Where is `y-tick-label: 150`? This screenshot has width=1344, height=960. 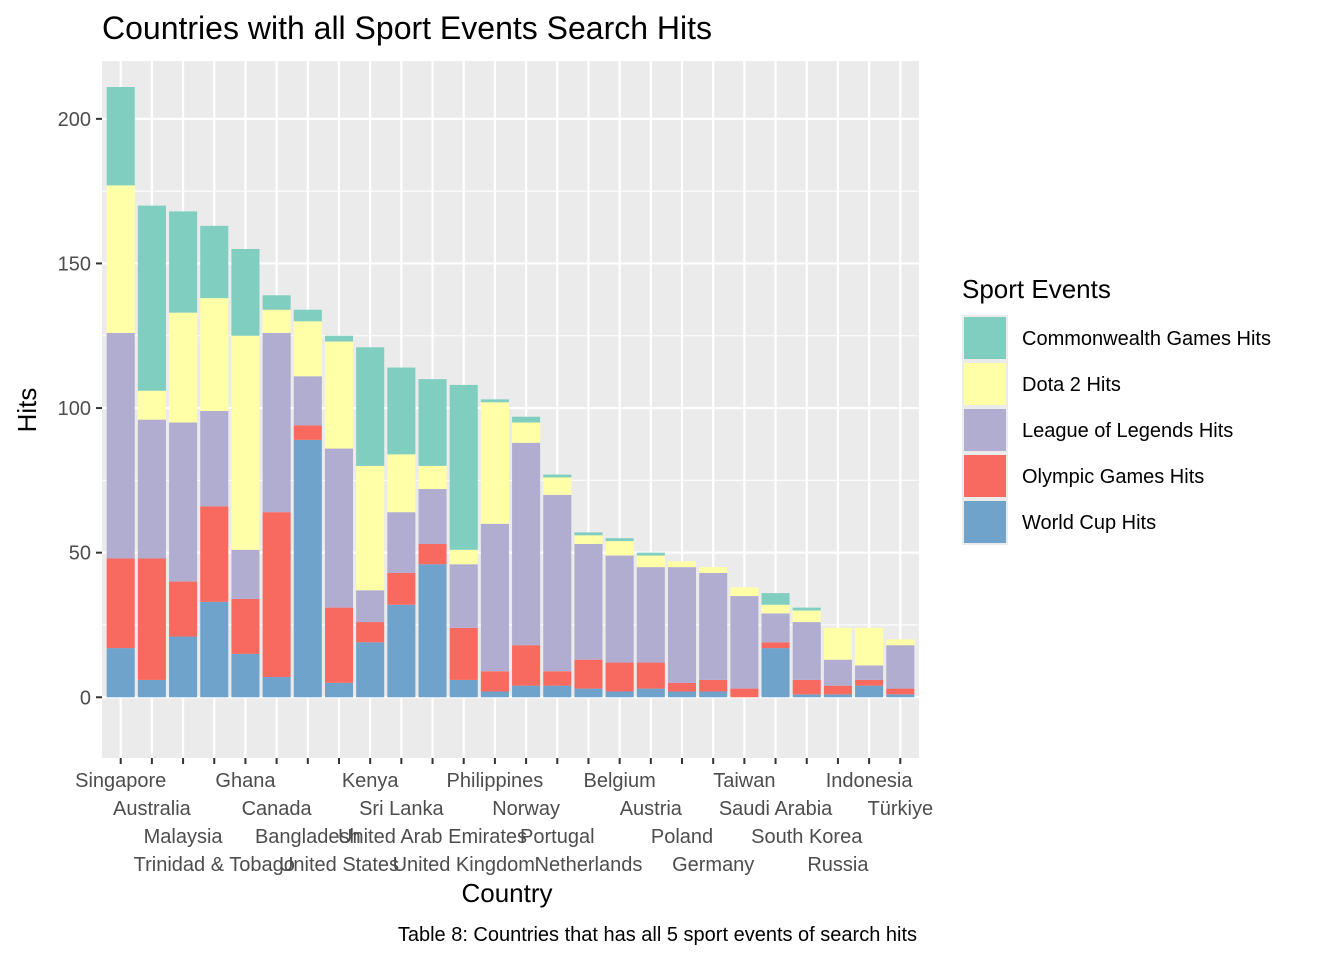 y-tick-label: 150 is located at coordinates (74, 264).